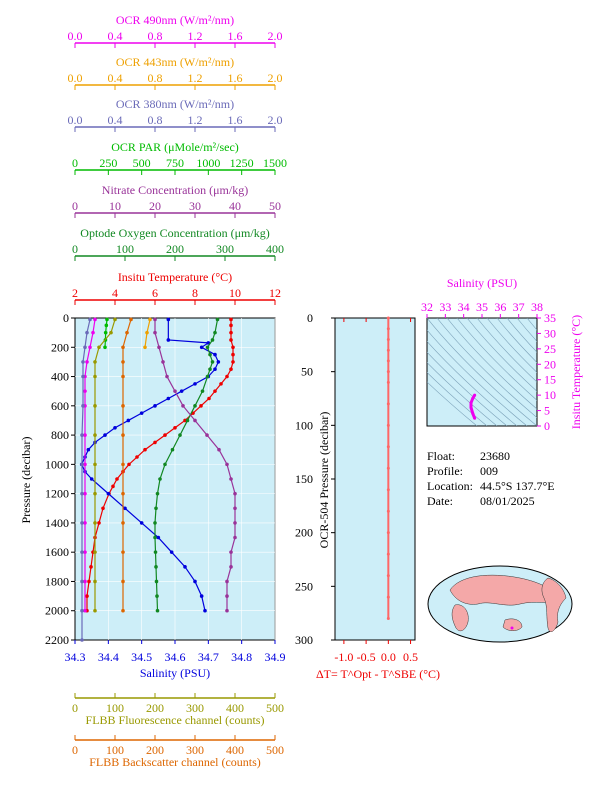 This screenshot has width=598, height=785. Describe the element at coordinates (550, 395) in the screenshot. I see `tick-label-ts-temperature: 10` at that location.